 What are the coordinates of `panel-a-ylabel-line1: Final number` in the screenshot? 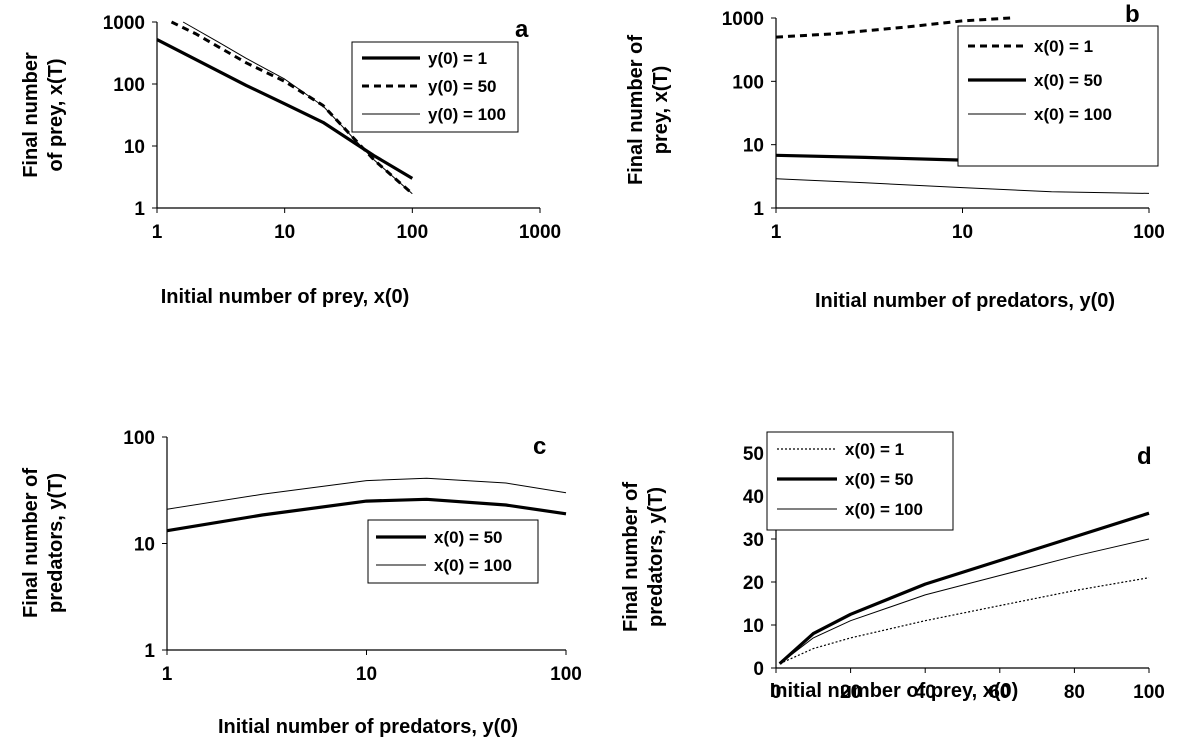 It's located at (31, 115).